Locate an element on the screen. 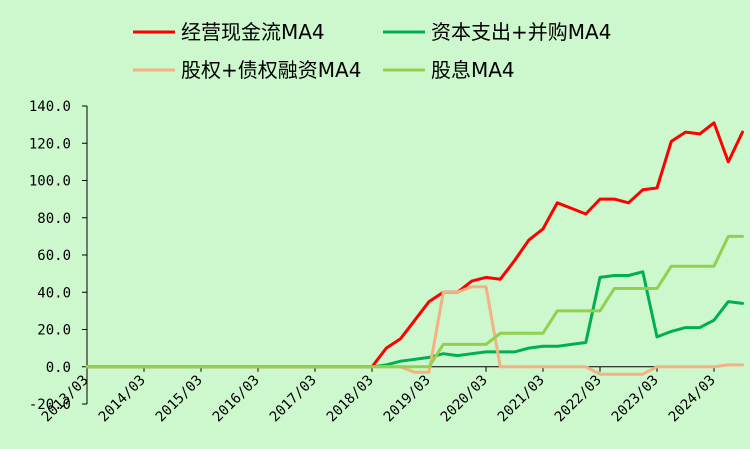 This screenshot has height=449, width=750. y-tick-label: 0.0 is located at coordinates (58, 368).